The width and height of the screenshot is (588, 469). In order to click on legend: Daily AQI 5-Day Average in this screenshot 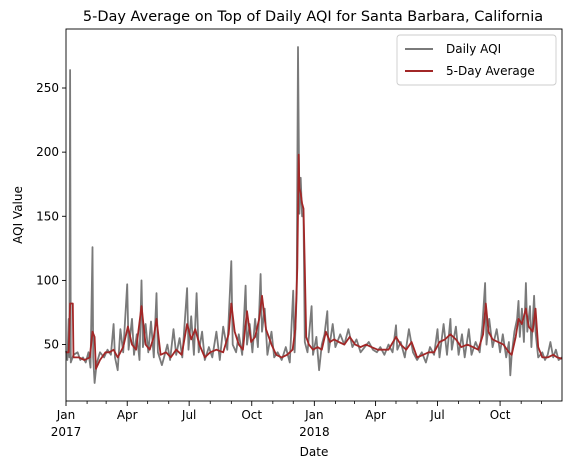, I will do `click(476, 60)`.